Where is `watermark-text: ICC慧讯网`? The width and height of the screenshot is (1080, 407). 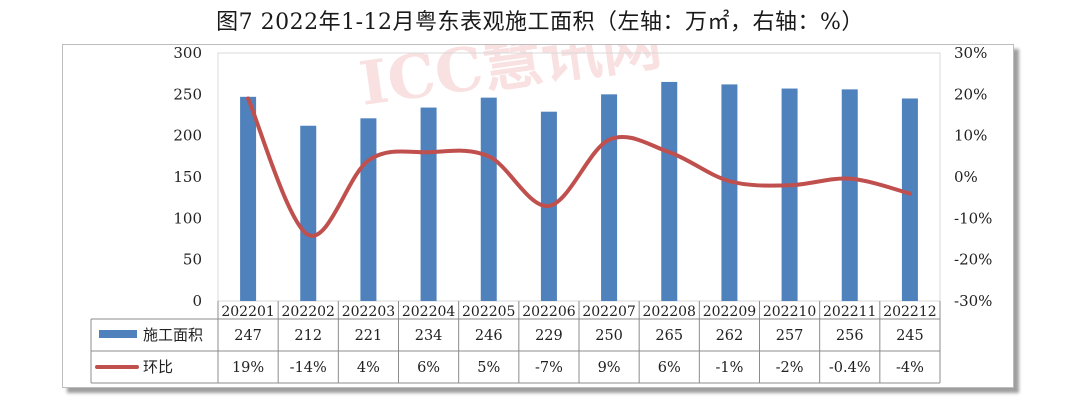 watermark-text: ICC慧讯网 is located at coordinates (510, 82).